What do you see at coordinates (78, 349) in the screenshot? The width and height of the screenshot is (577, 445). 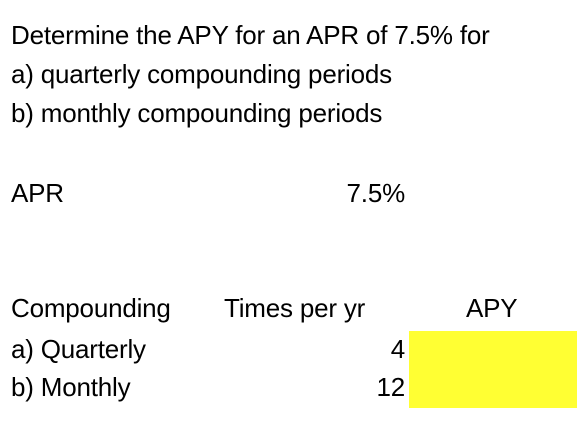 I see `row-label-quarterly: a) Quarterly` at bounding box center [78, 349].